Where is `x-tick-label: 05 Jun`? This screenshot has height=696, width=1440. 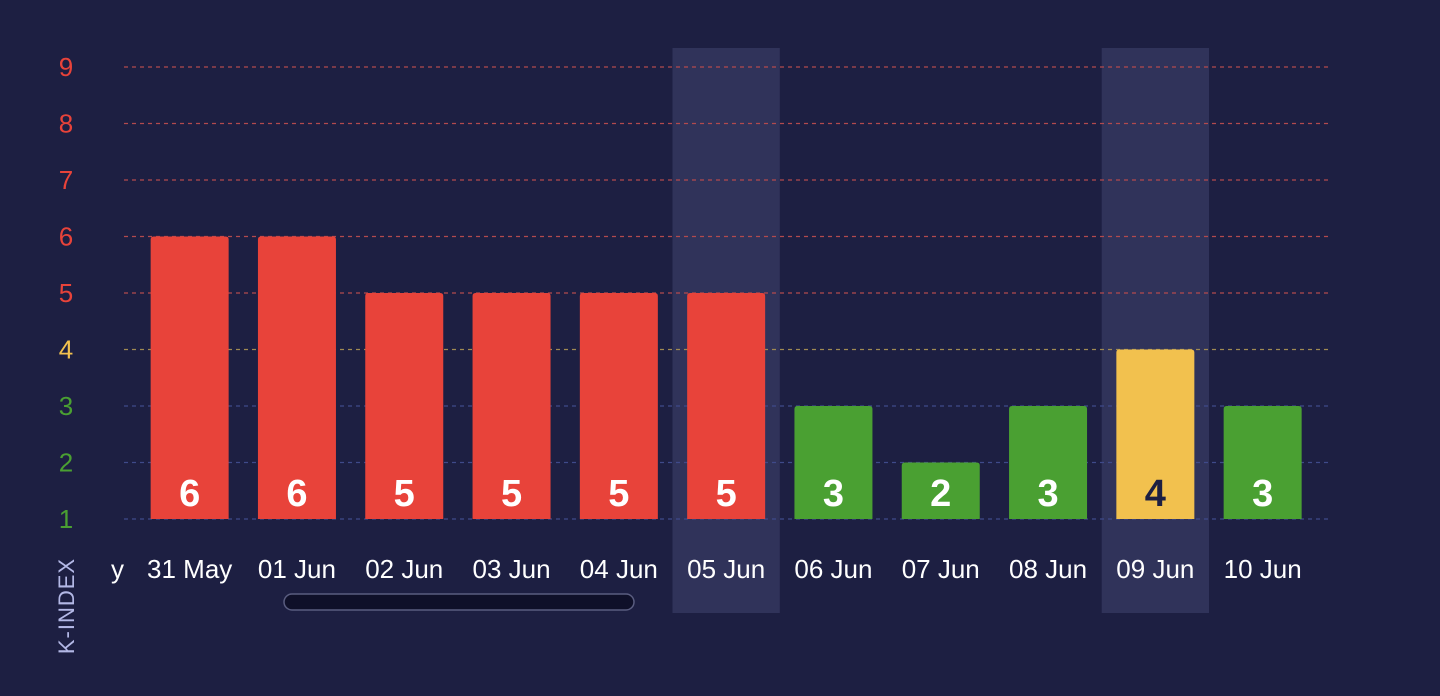
x-tick-label: 05 Jun is located at coordinates (726, 569).